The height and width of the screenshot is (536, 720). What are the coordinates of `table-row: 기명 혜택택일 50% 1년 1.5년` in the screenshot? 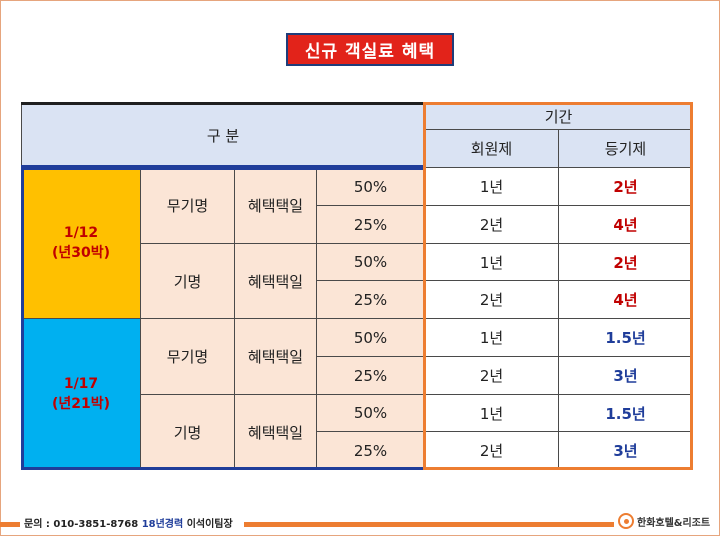 It's located at (357, 432).